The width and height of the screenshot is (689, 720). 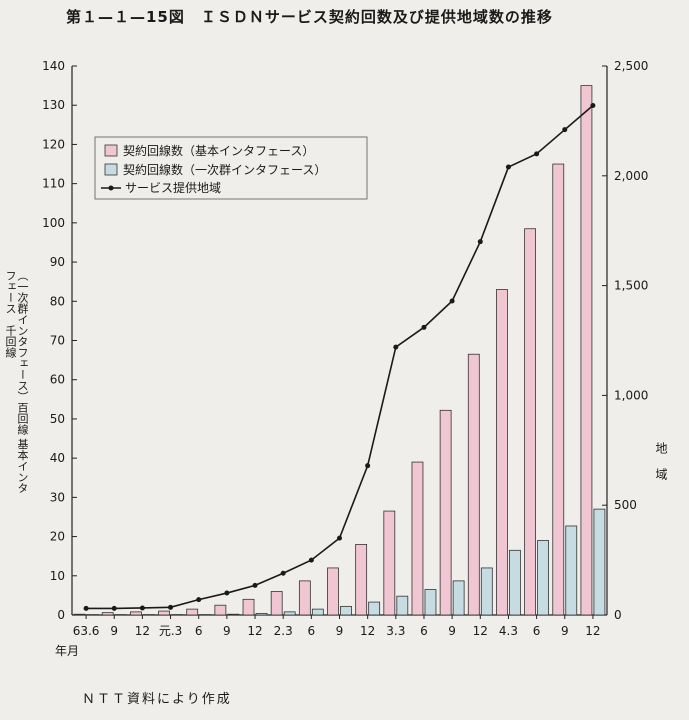 I want to click on left-tick-label: 100, so click(x=53, y=223).